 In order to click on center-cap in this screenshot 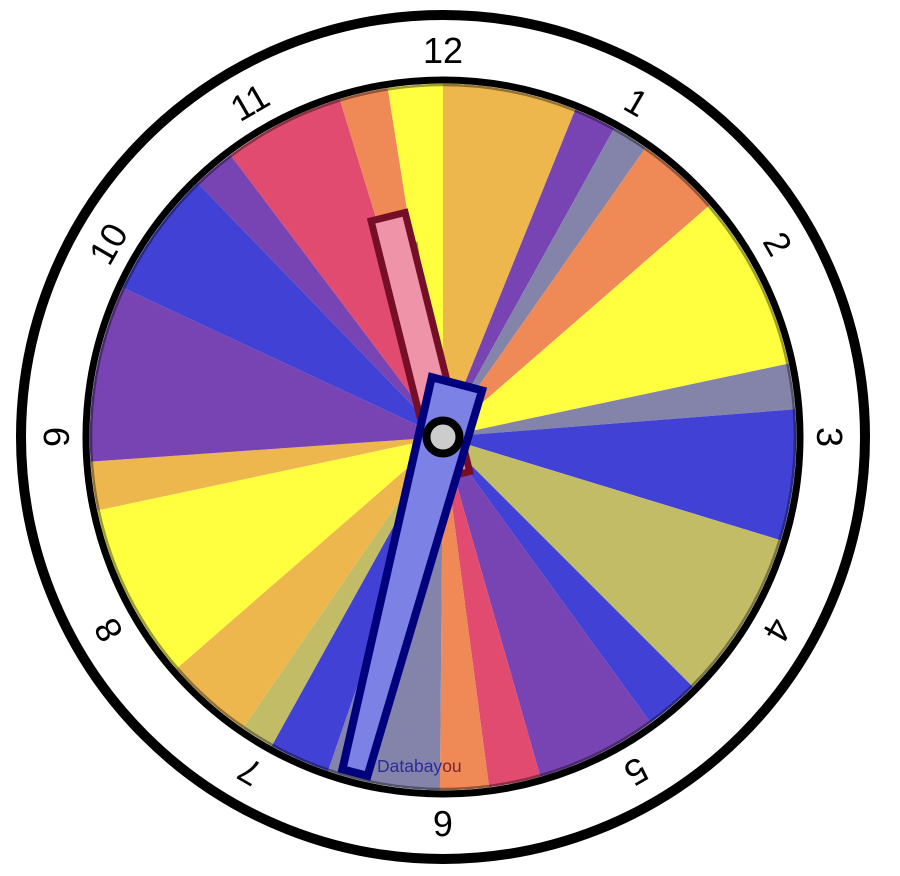, I will do `click(443, 437)`.